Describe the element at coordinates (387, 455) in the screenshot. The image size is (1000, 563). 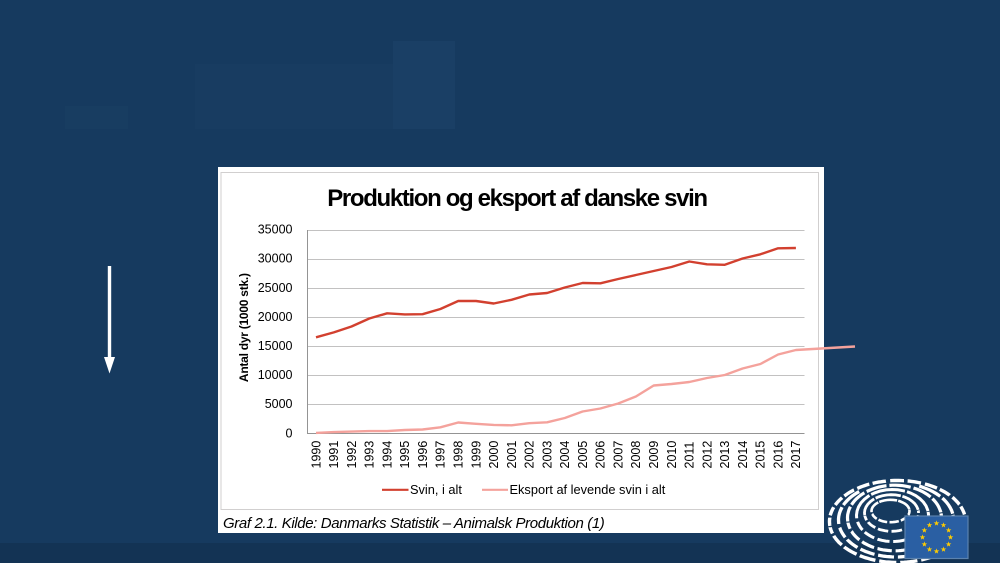
I see `svg-text: 1994` at that location.